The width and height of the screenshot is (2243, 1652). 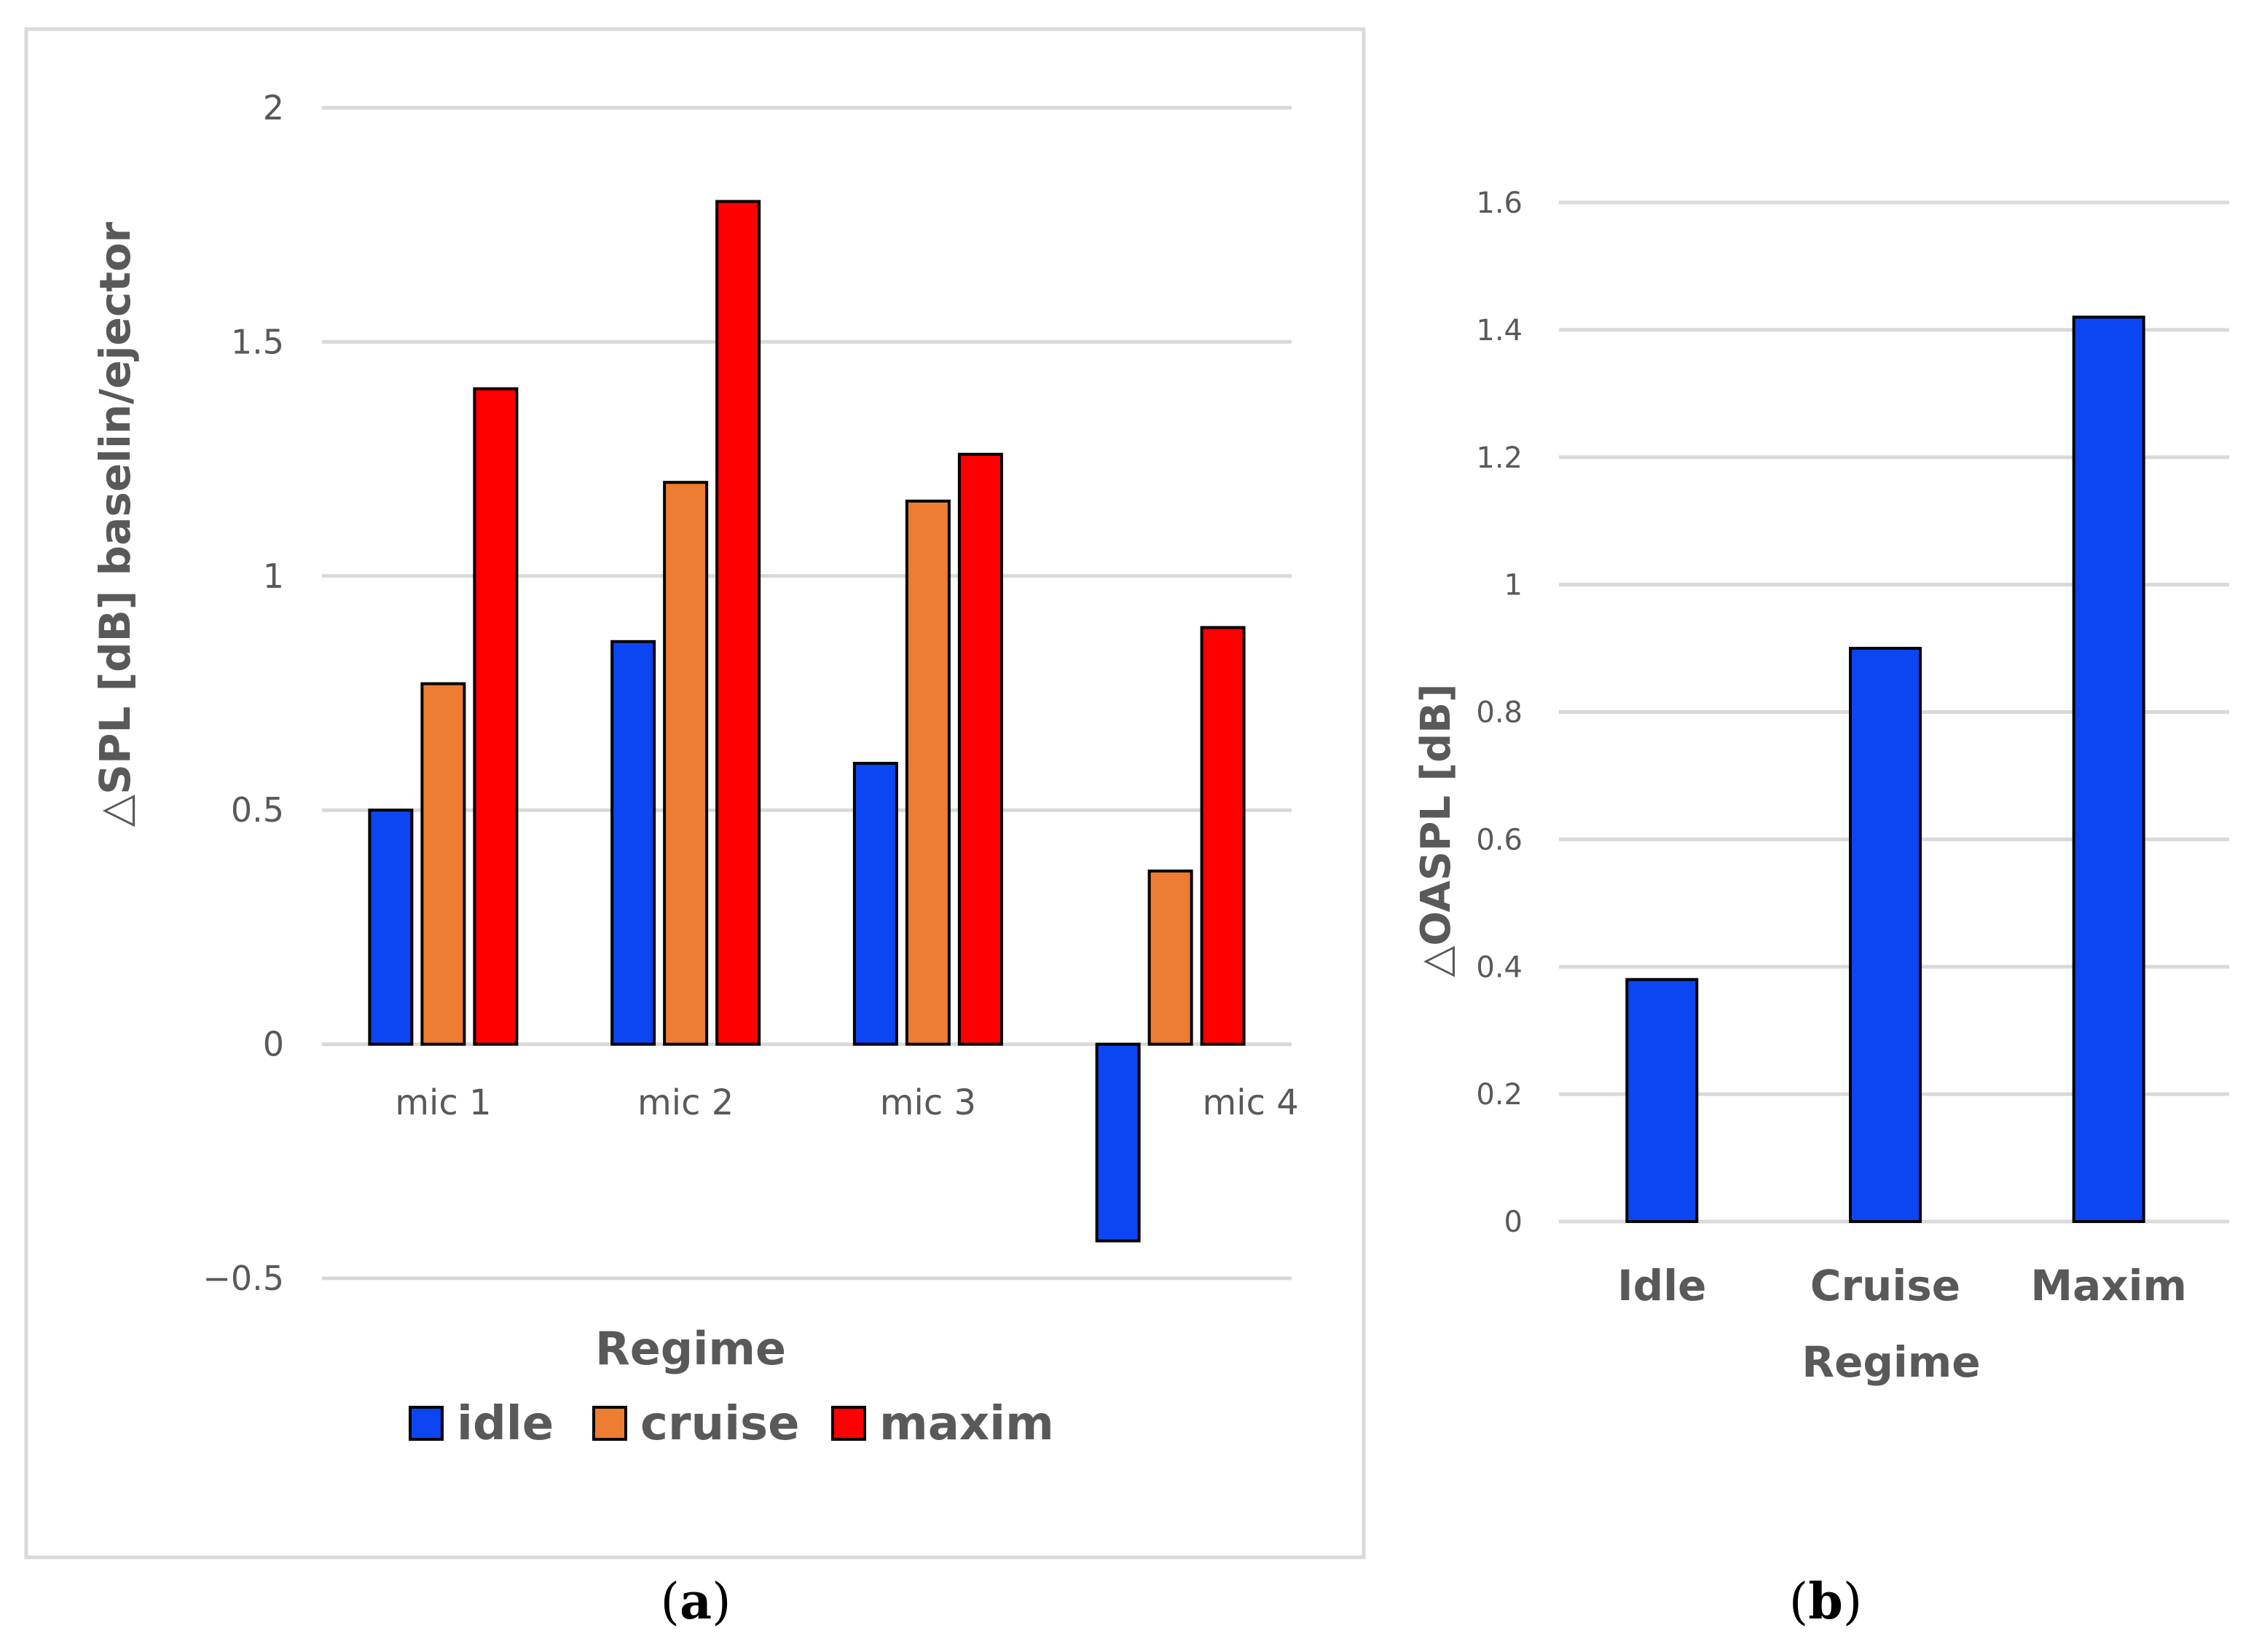 I want to click on chart-b-y-tick-labels: 0 0.2 0.4 0.6 0.8 1 1.2 1.4 1.6, so click(x=1499, y=712).